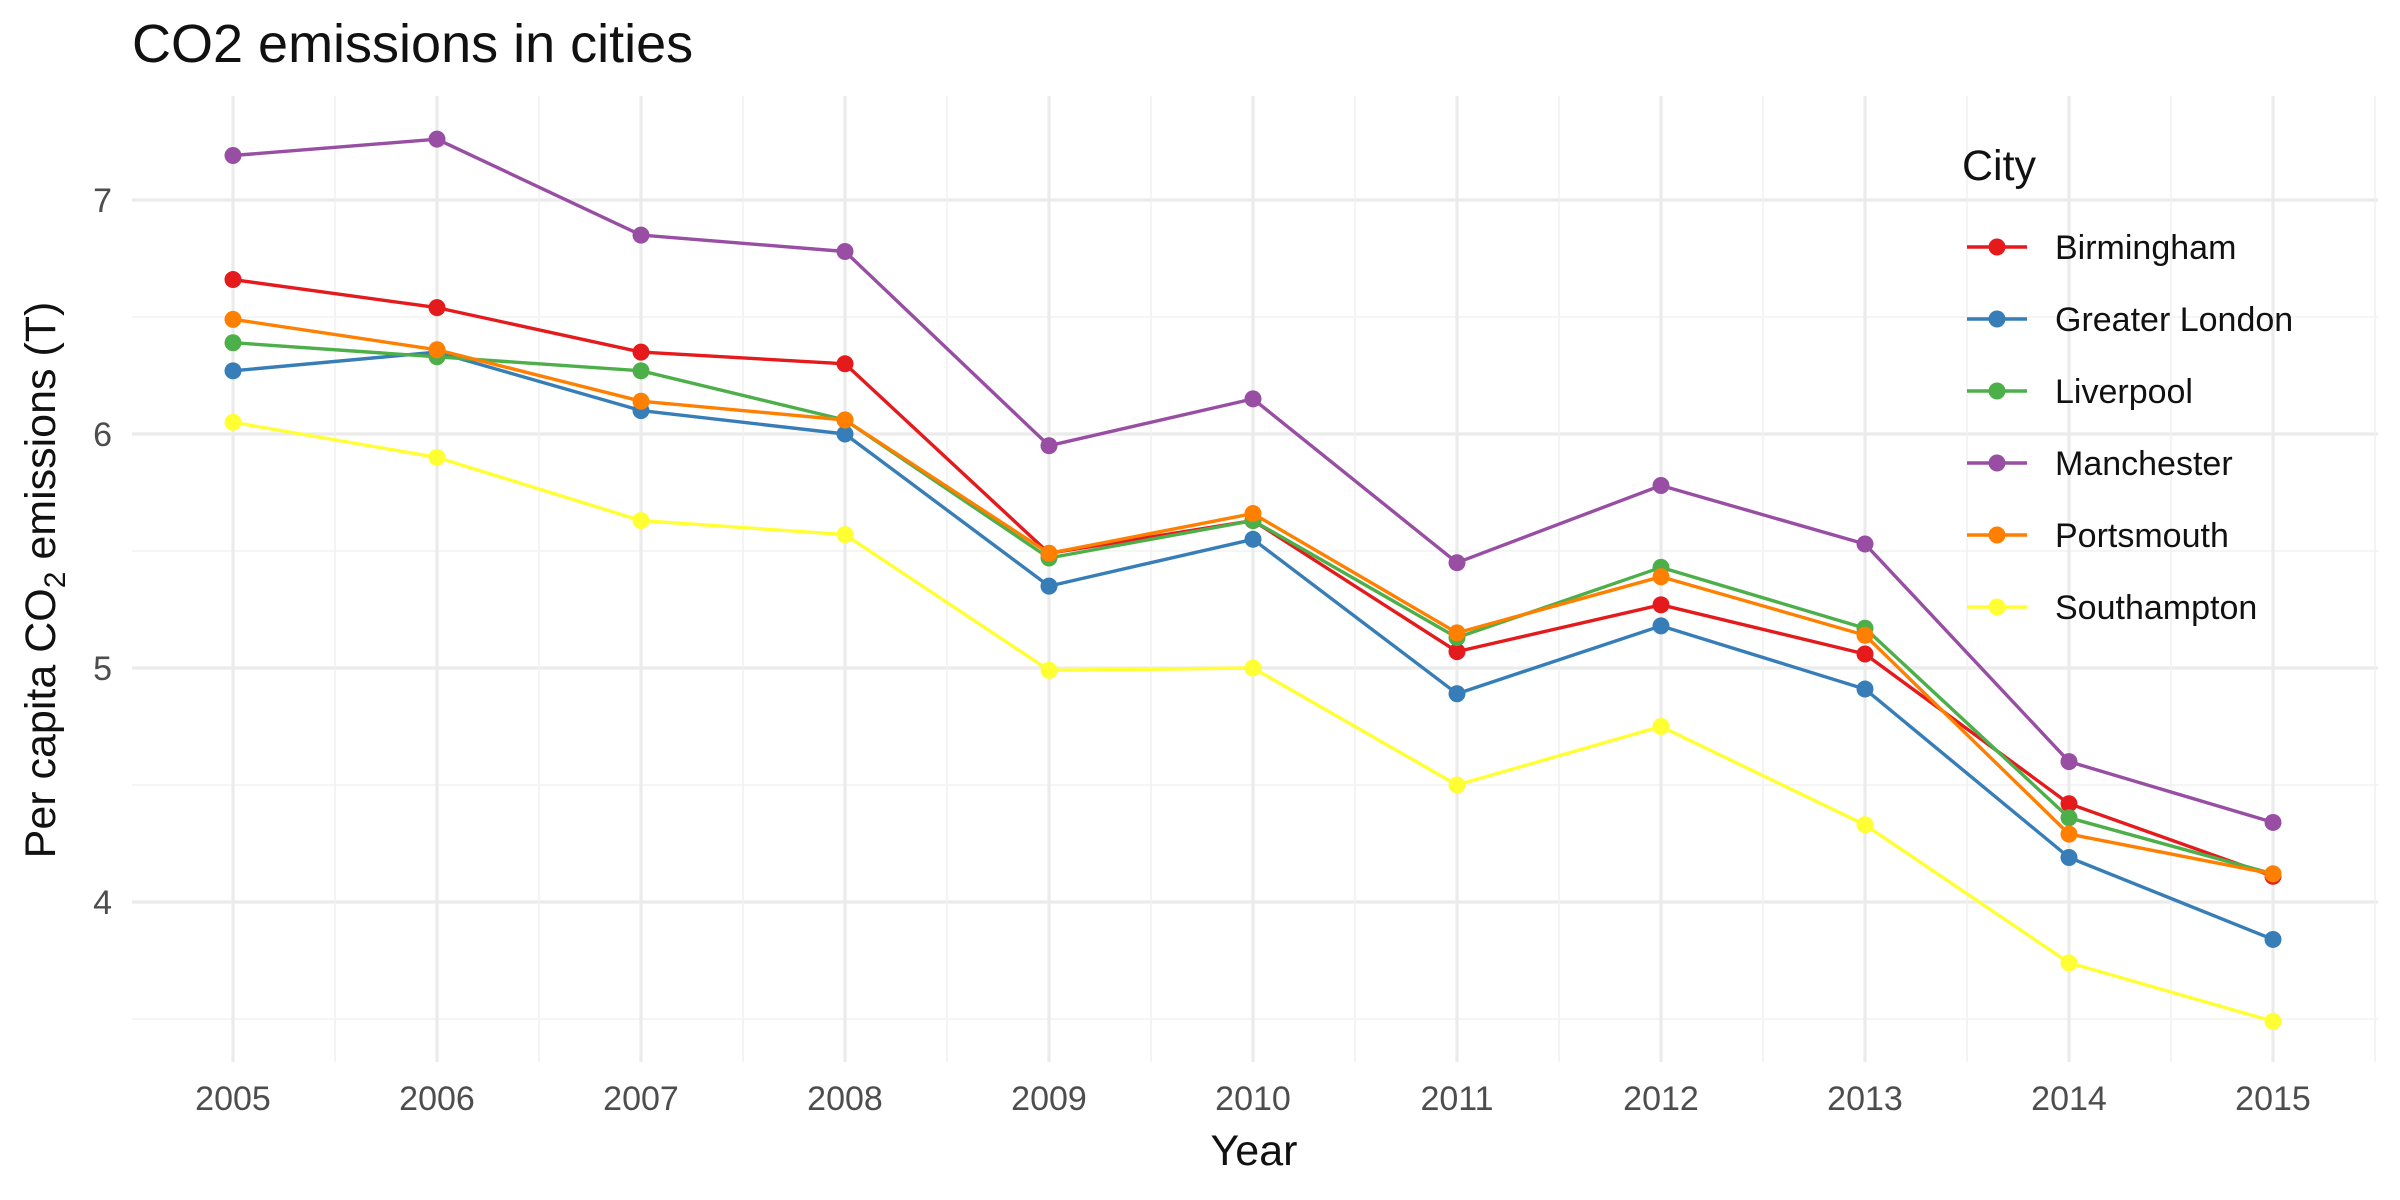 This screenshot has height=1200, width=2400. Describe the element at coordinates (102, 201) in the screenshot. I see `y-tick-label: 7` at that location.